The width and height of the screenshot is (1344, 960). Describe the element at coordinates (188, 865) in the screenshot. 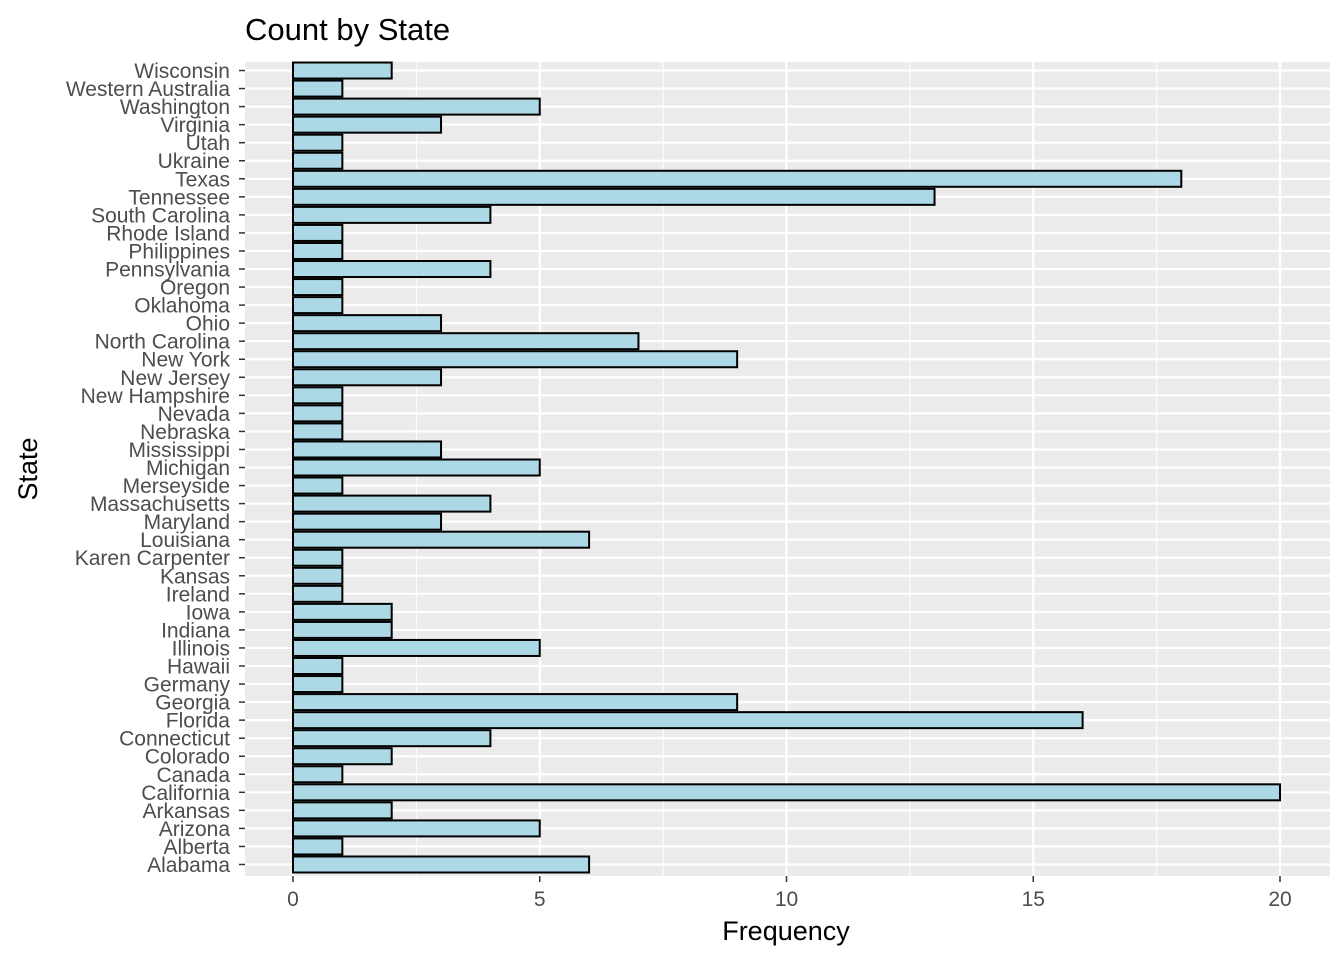

I see `y-tick-label: Alabama` at that location.